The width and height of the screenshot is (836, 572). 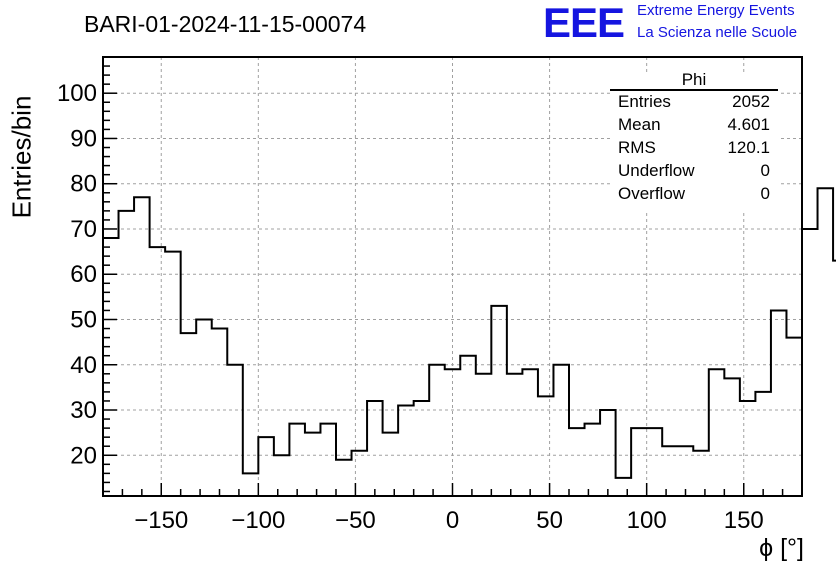 What do you see at coordinates (639, 124) in the screenshot?
I see `stat-key: Mean` at bounding box center [639, 124].